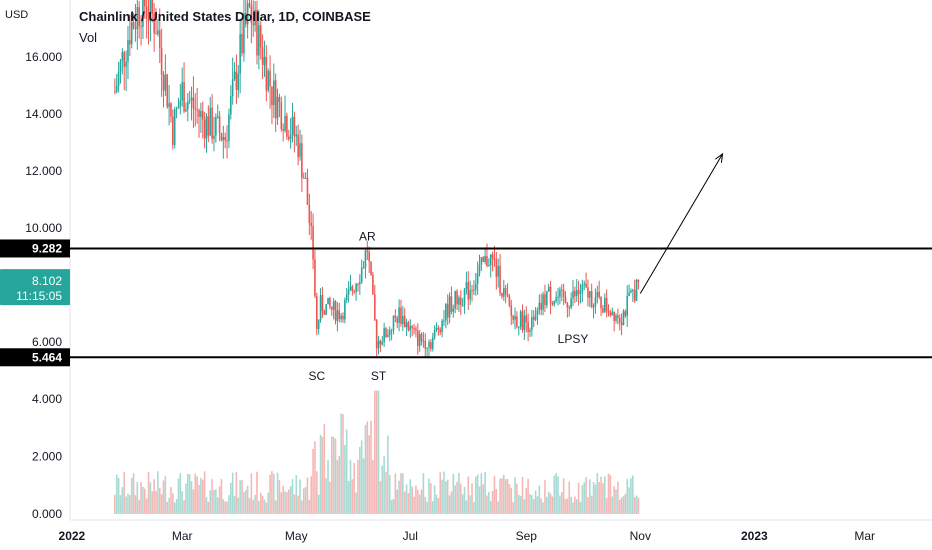 The width and height of the screenshot is (932, 550). I want to click on projection-arrow-head, so click(719, 157).